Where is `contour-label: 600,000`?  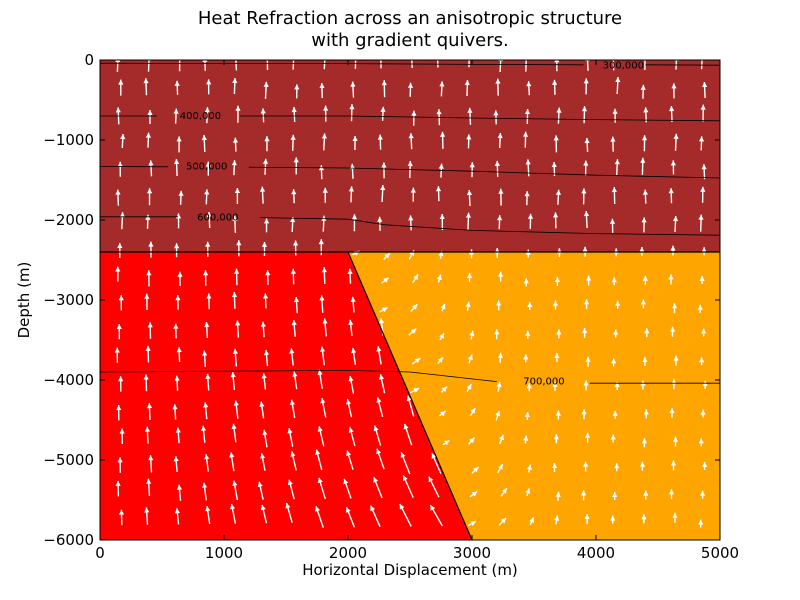
contour-label: 600,000 is located at coordinates (217, 218).